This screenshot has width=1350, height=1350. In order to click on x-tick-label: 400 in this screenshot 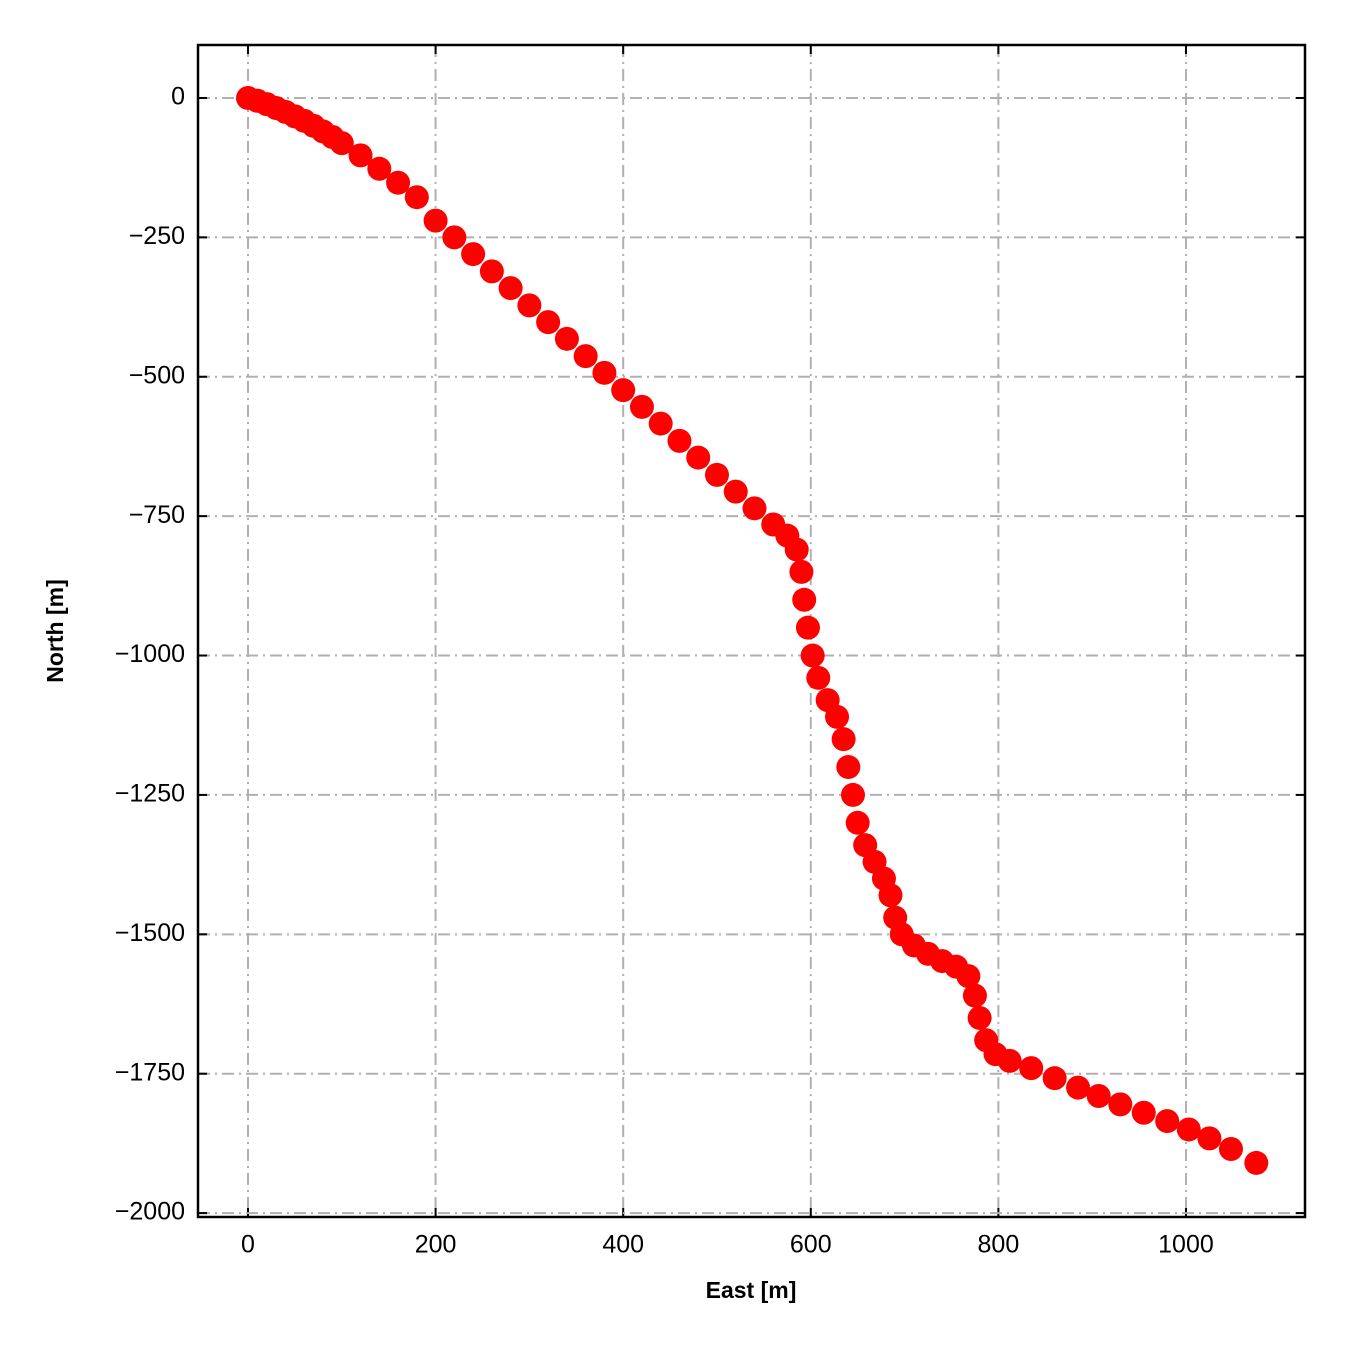, I will do `click(623, 1245)`.